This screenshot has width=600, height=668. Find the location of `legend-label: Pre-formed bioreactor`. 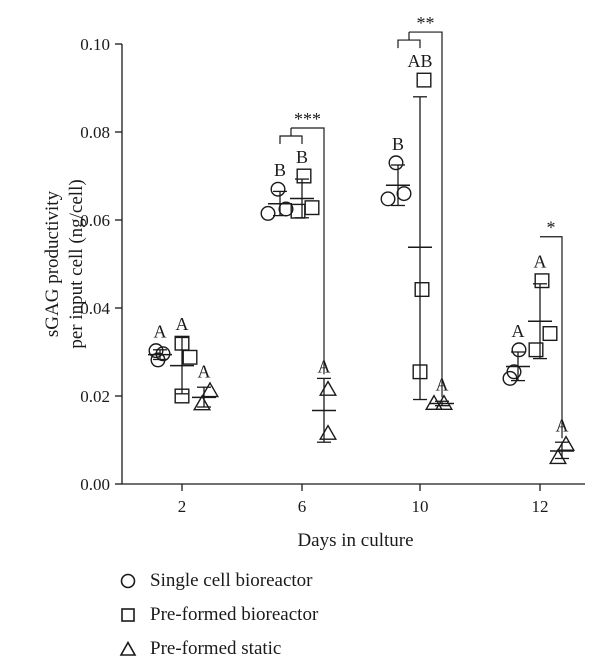

legend-label: Pre-formed bioreactor is located at coordinates (234, 614).